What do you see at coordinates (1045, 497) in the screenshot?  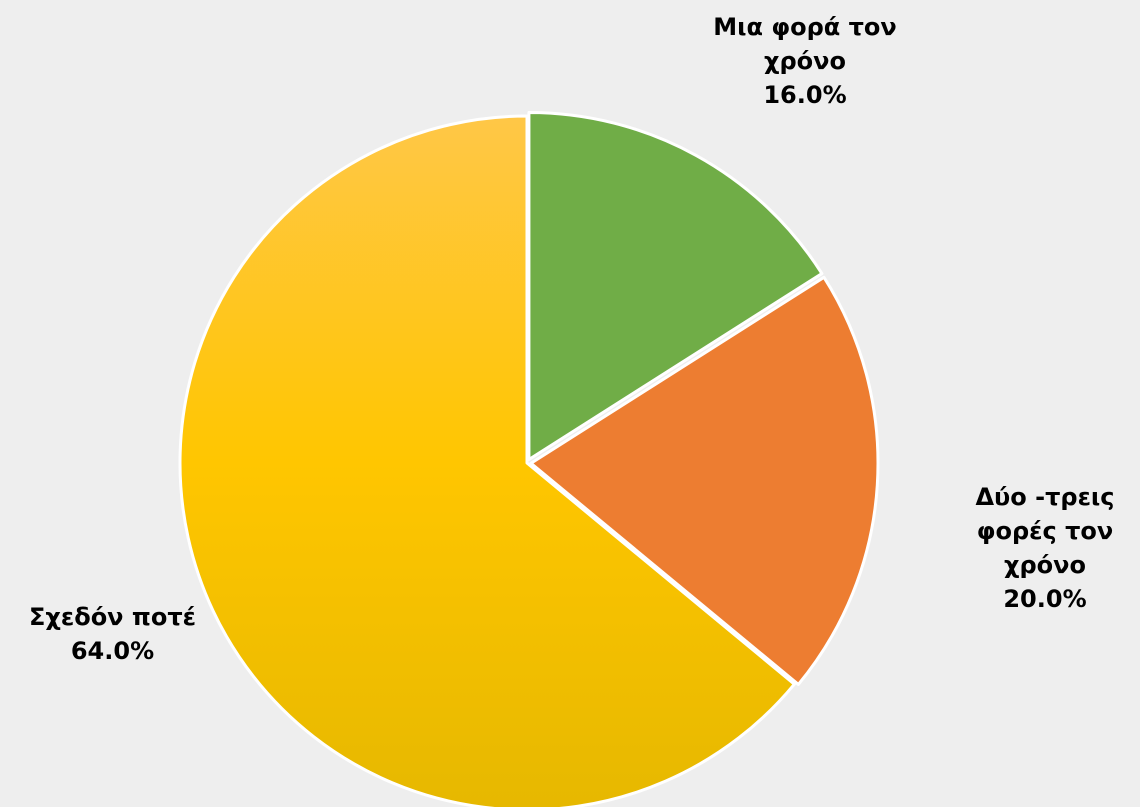 I see `slice-1-name-line-1: Δύο -τρεις` at bounding box center [1045, 497].